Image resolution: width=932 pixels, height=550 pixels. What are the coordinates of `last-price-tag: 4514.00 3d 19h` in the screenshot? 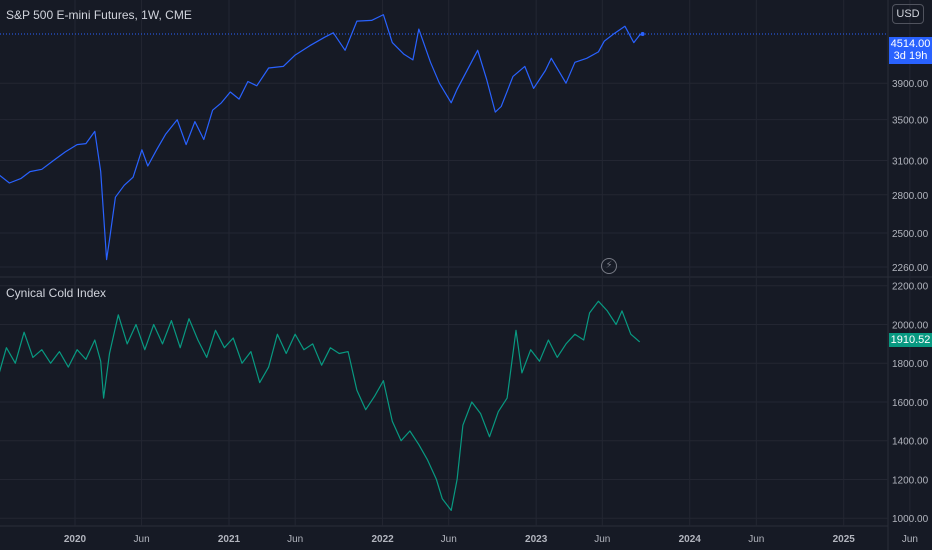 It's located at (910, 50).